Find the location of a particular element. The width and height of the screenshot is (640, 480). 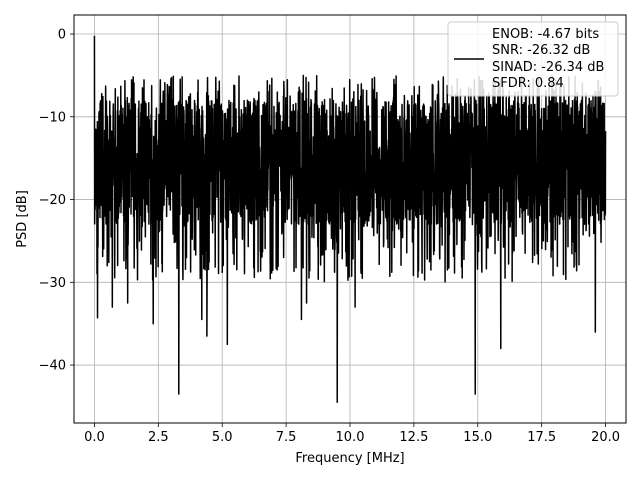

x-tick-label: 15.0 is located at coordinates (477, 437).